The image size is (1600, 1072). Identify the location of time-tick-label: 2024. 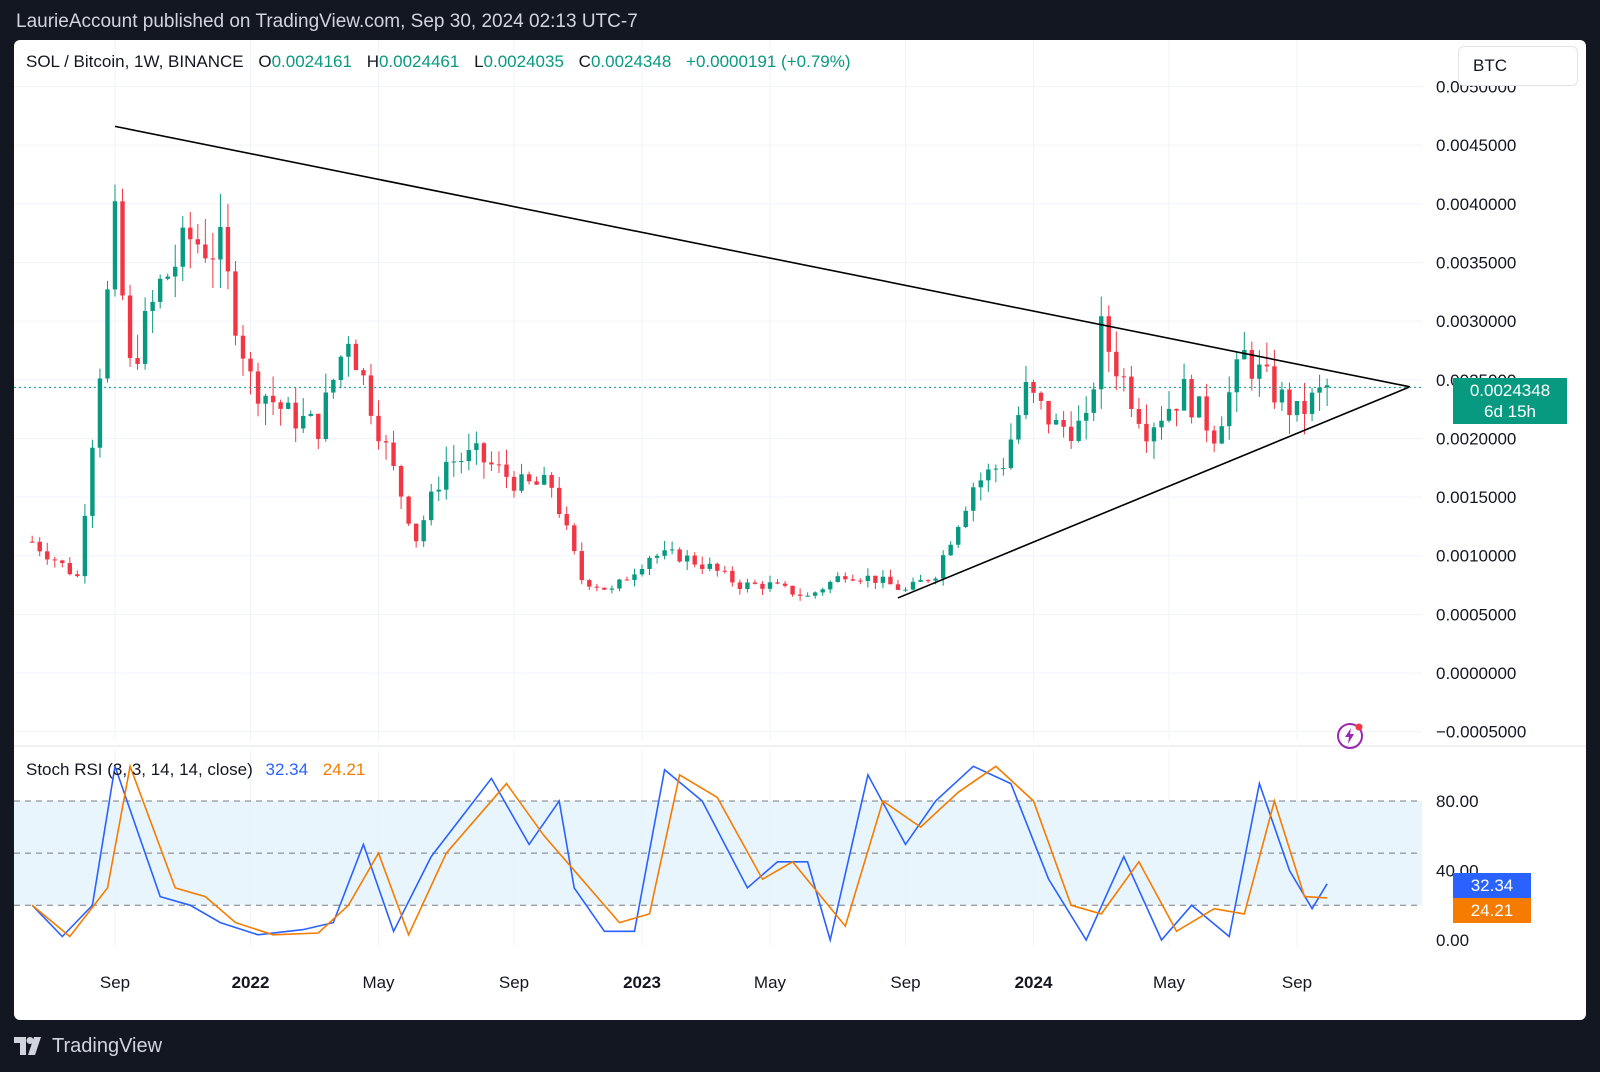
(1034, 982).